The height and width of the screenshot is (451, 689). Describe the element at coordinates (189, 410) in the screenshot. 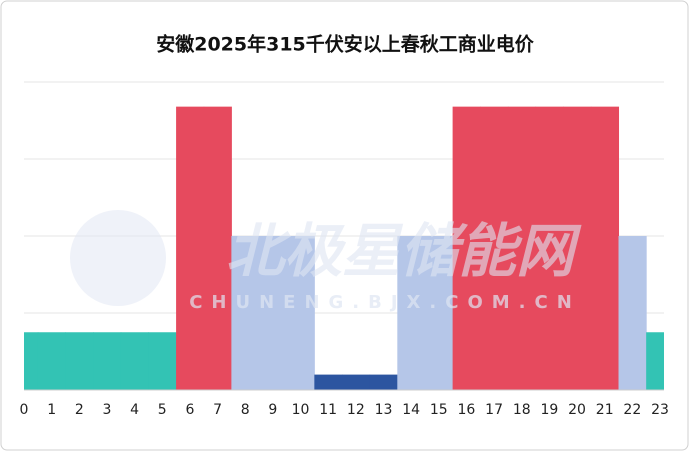

I see `x-tick-label: 6` at that location.